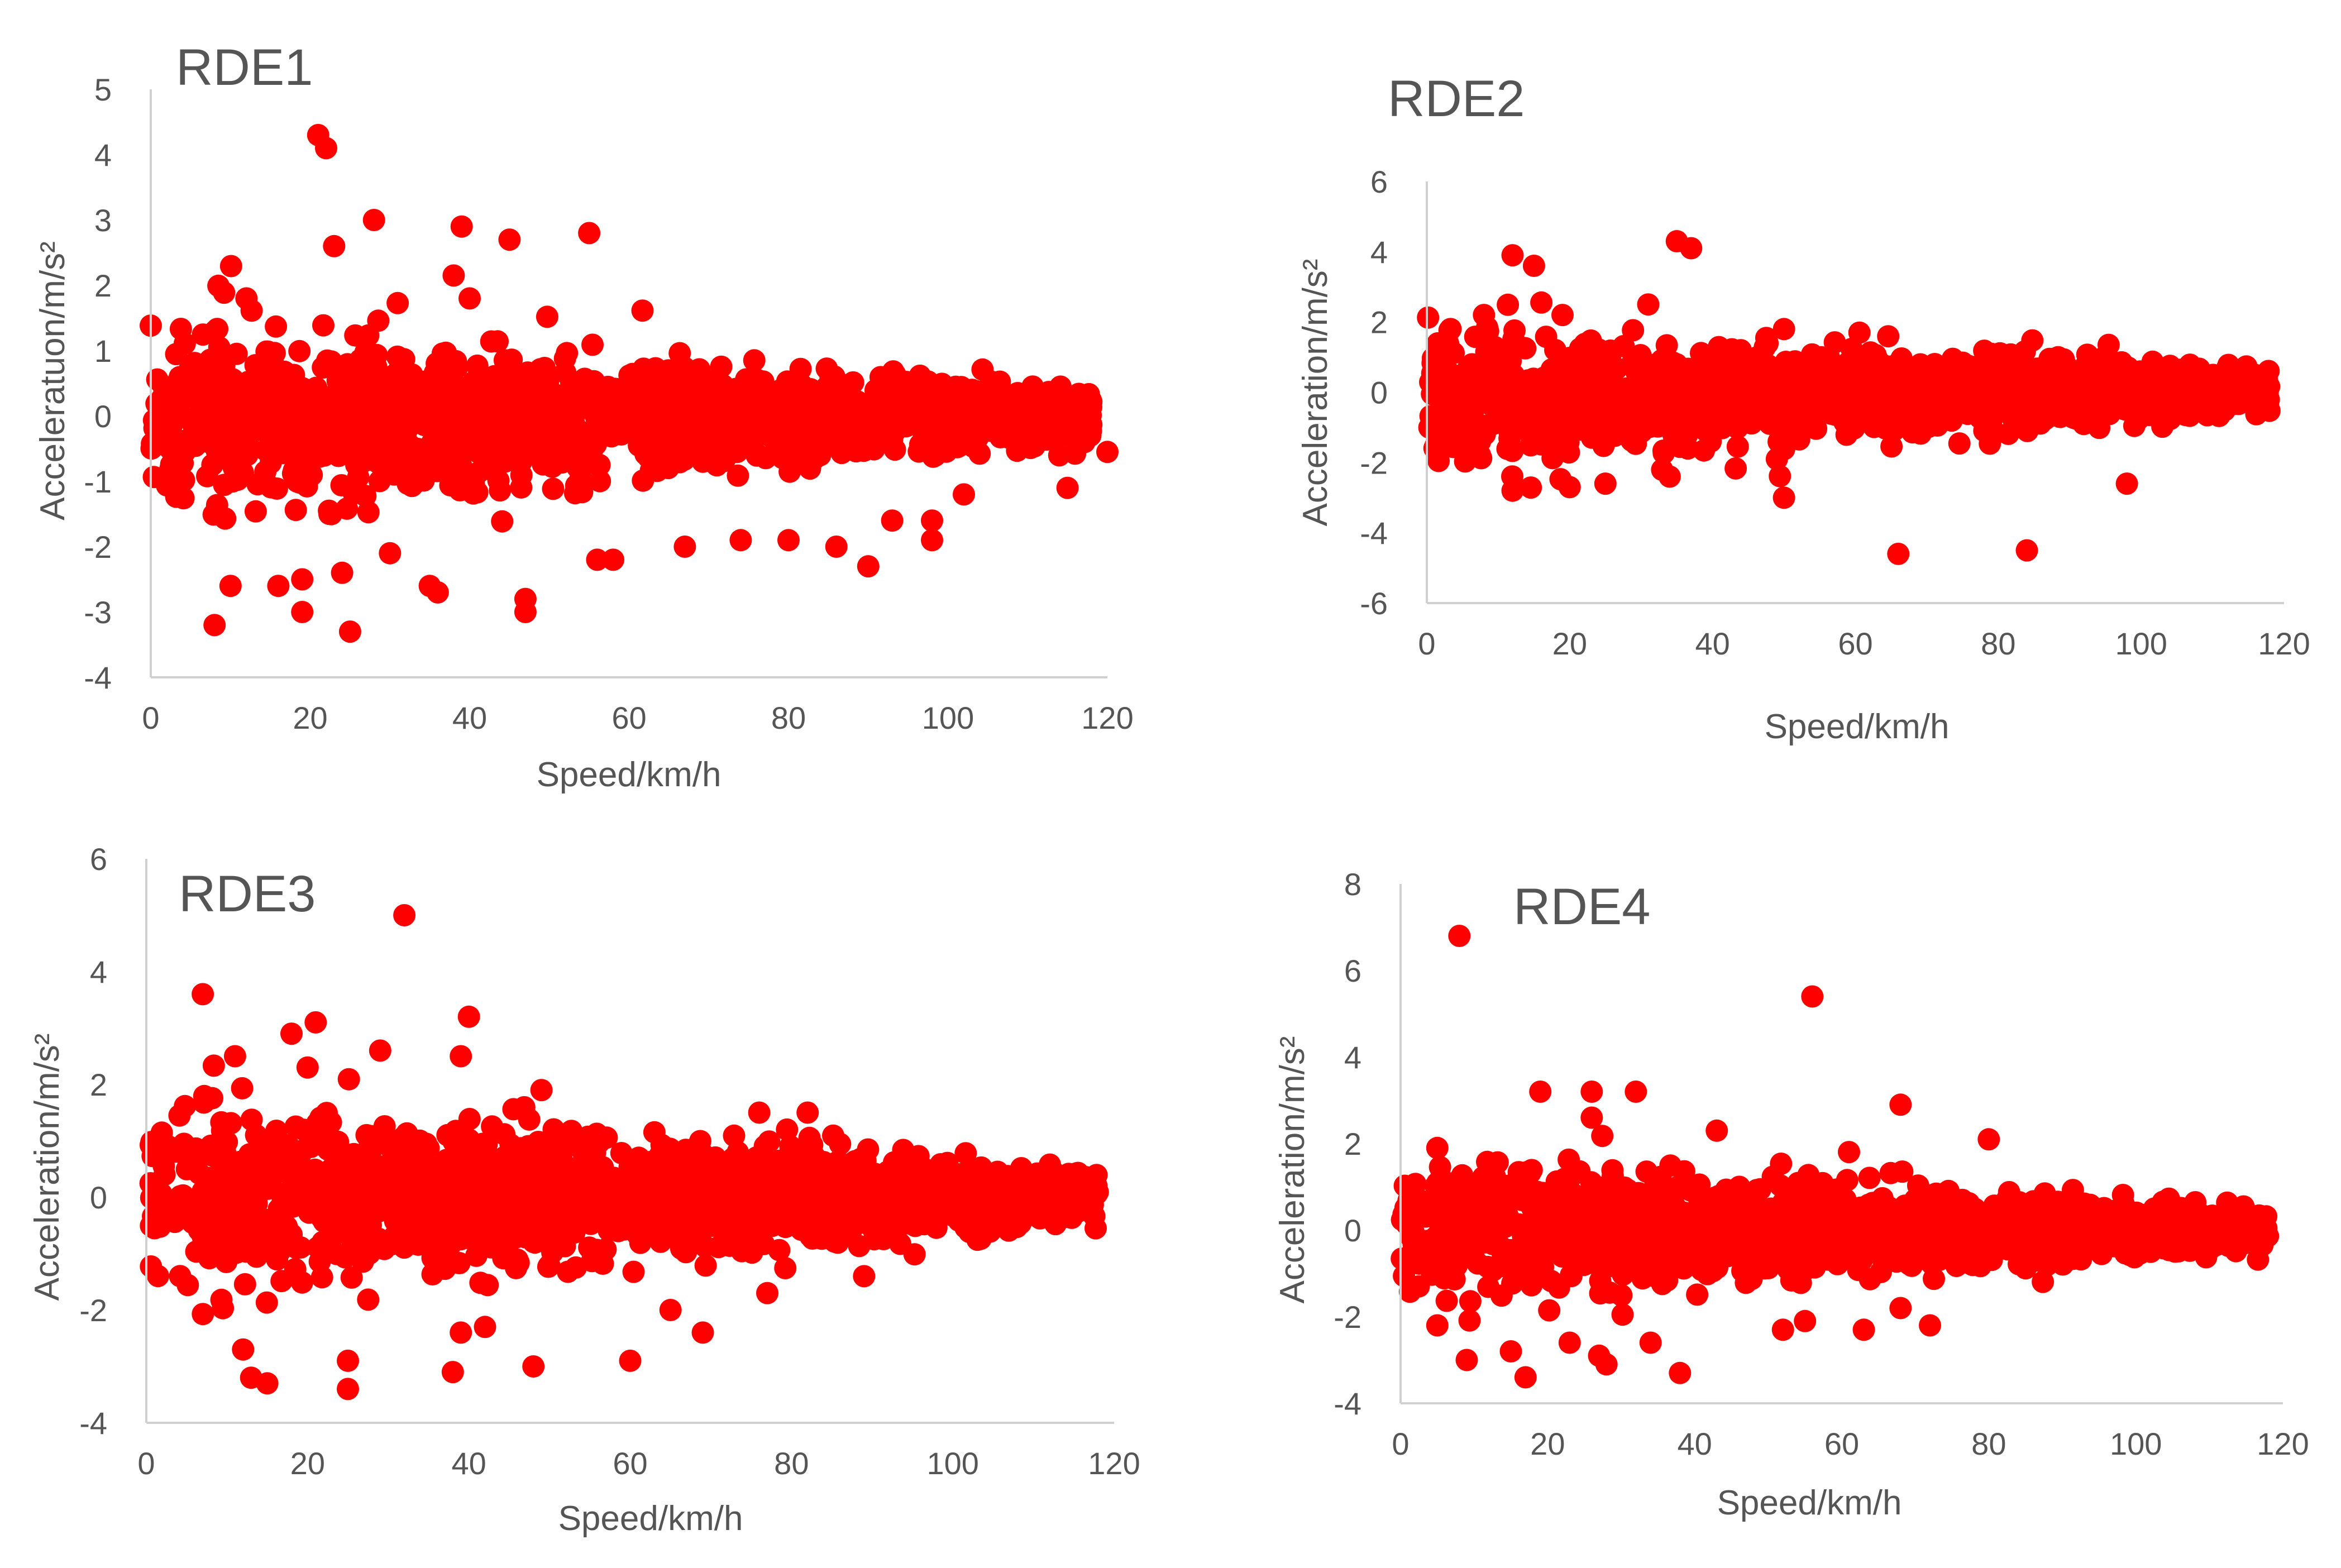 This screenshot has height=1568, width=2341. Describe the element at coordinates (1379, 322) in the screenshot. I see `rde2-y-tick-label: 2` at that location.